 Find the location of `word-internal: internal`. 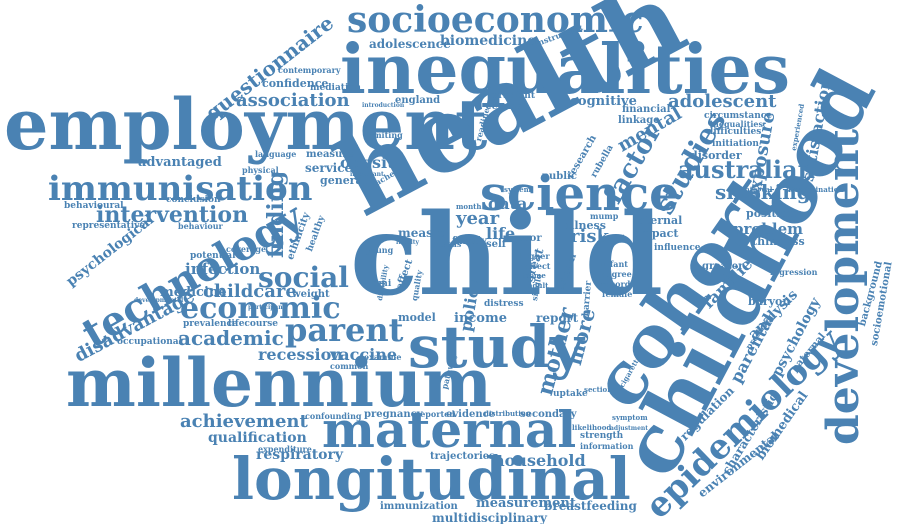

word-internal: internal is located at coordinates (658, 220).